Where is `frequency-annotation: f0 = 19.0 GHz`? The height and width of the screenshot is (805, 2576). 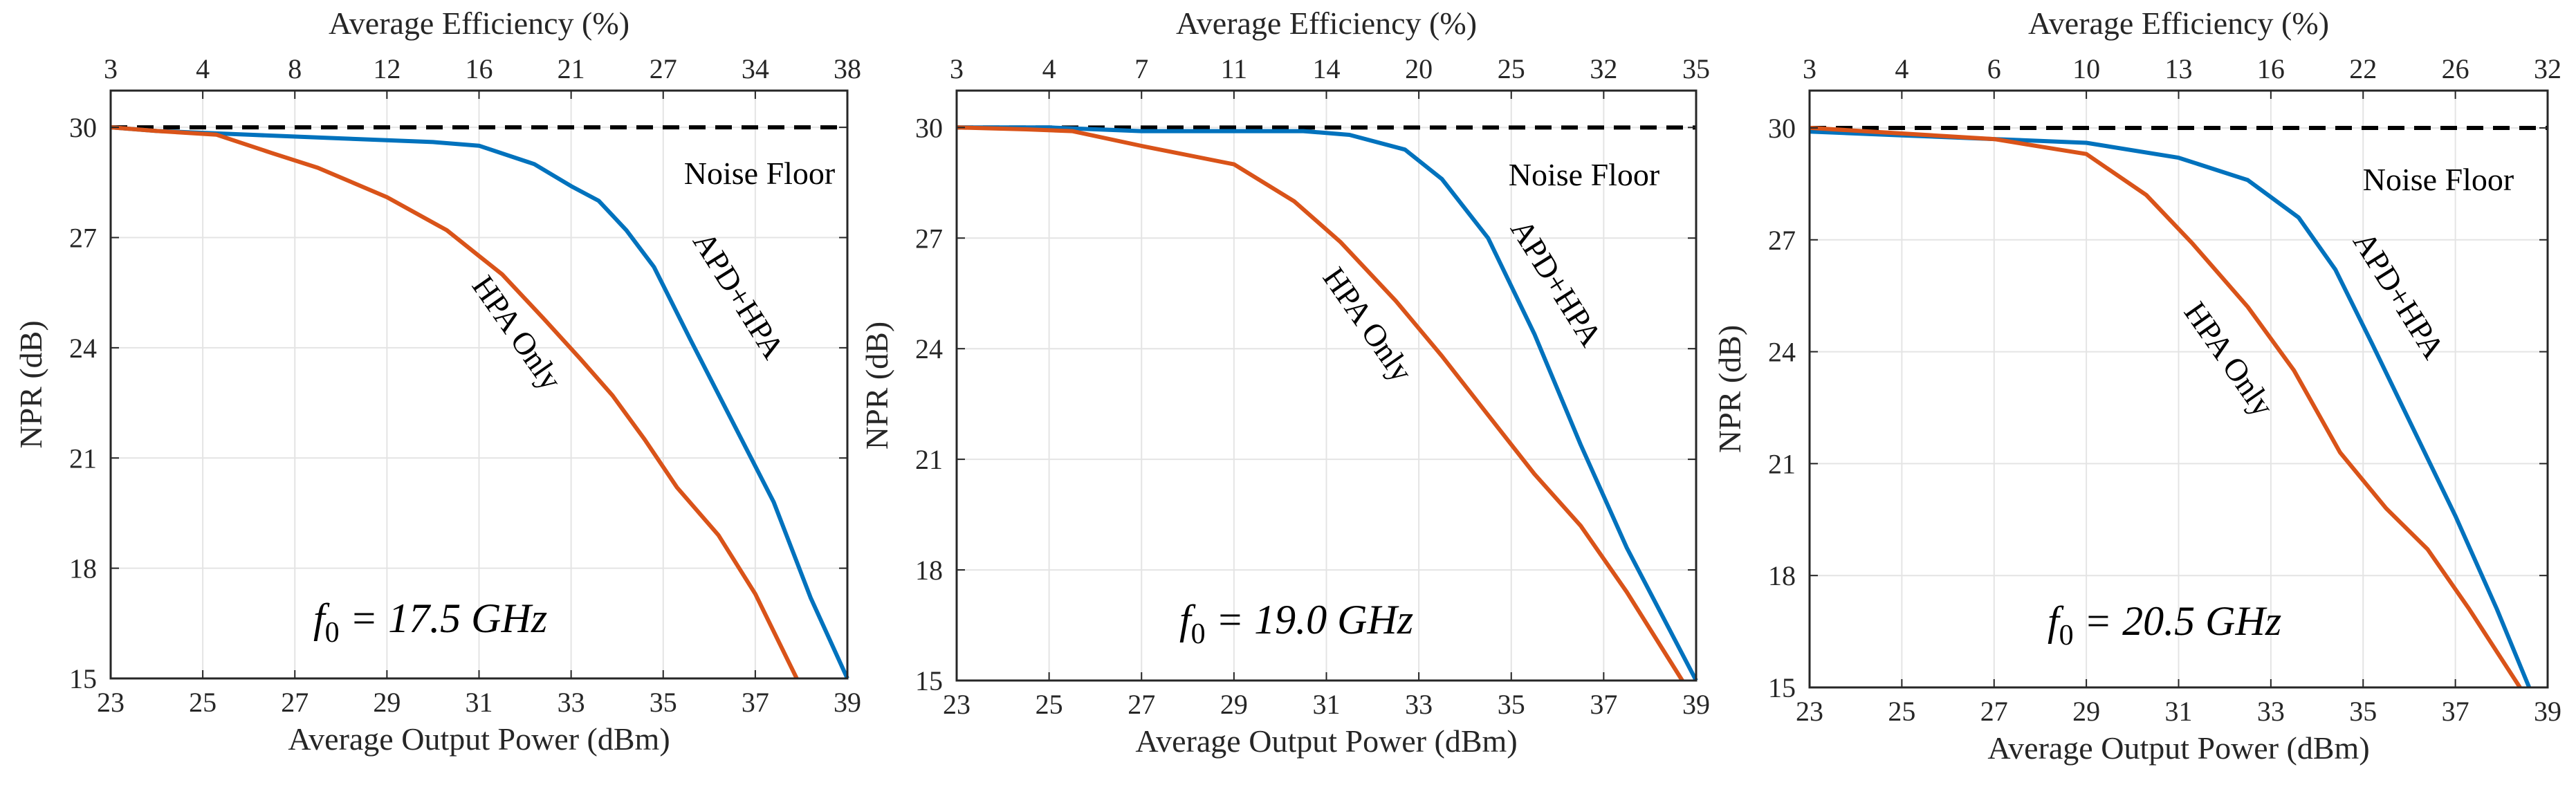 frequency-annotation: f0 = 19.0 GHz is located at coordinates (1296, 623).